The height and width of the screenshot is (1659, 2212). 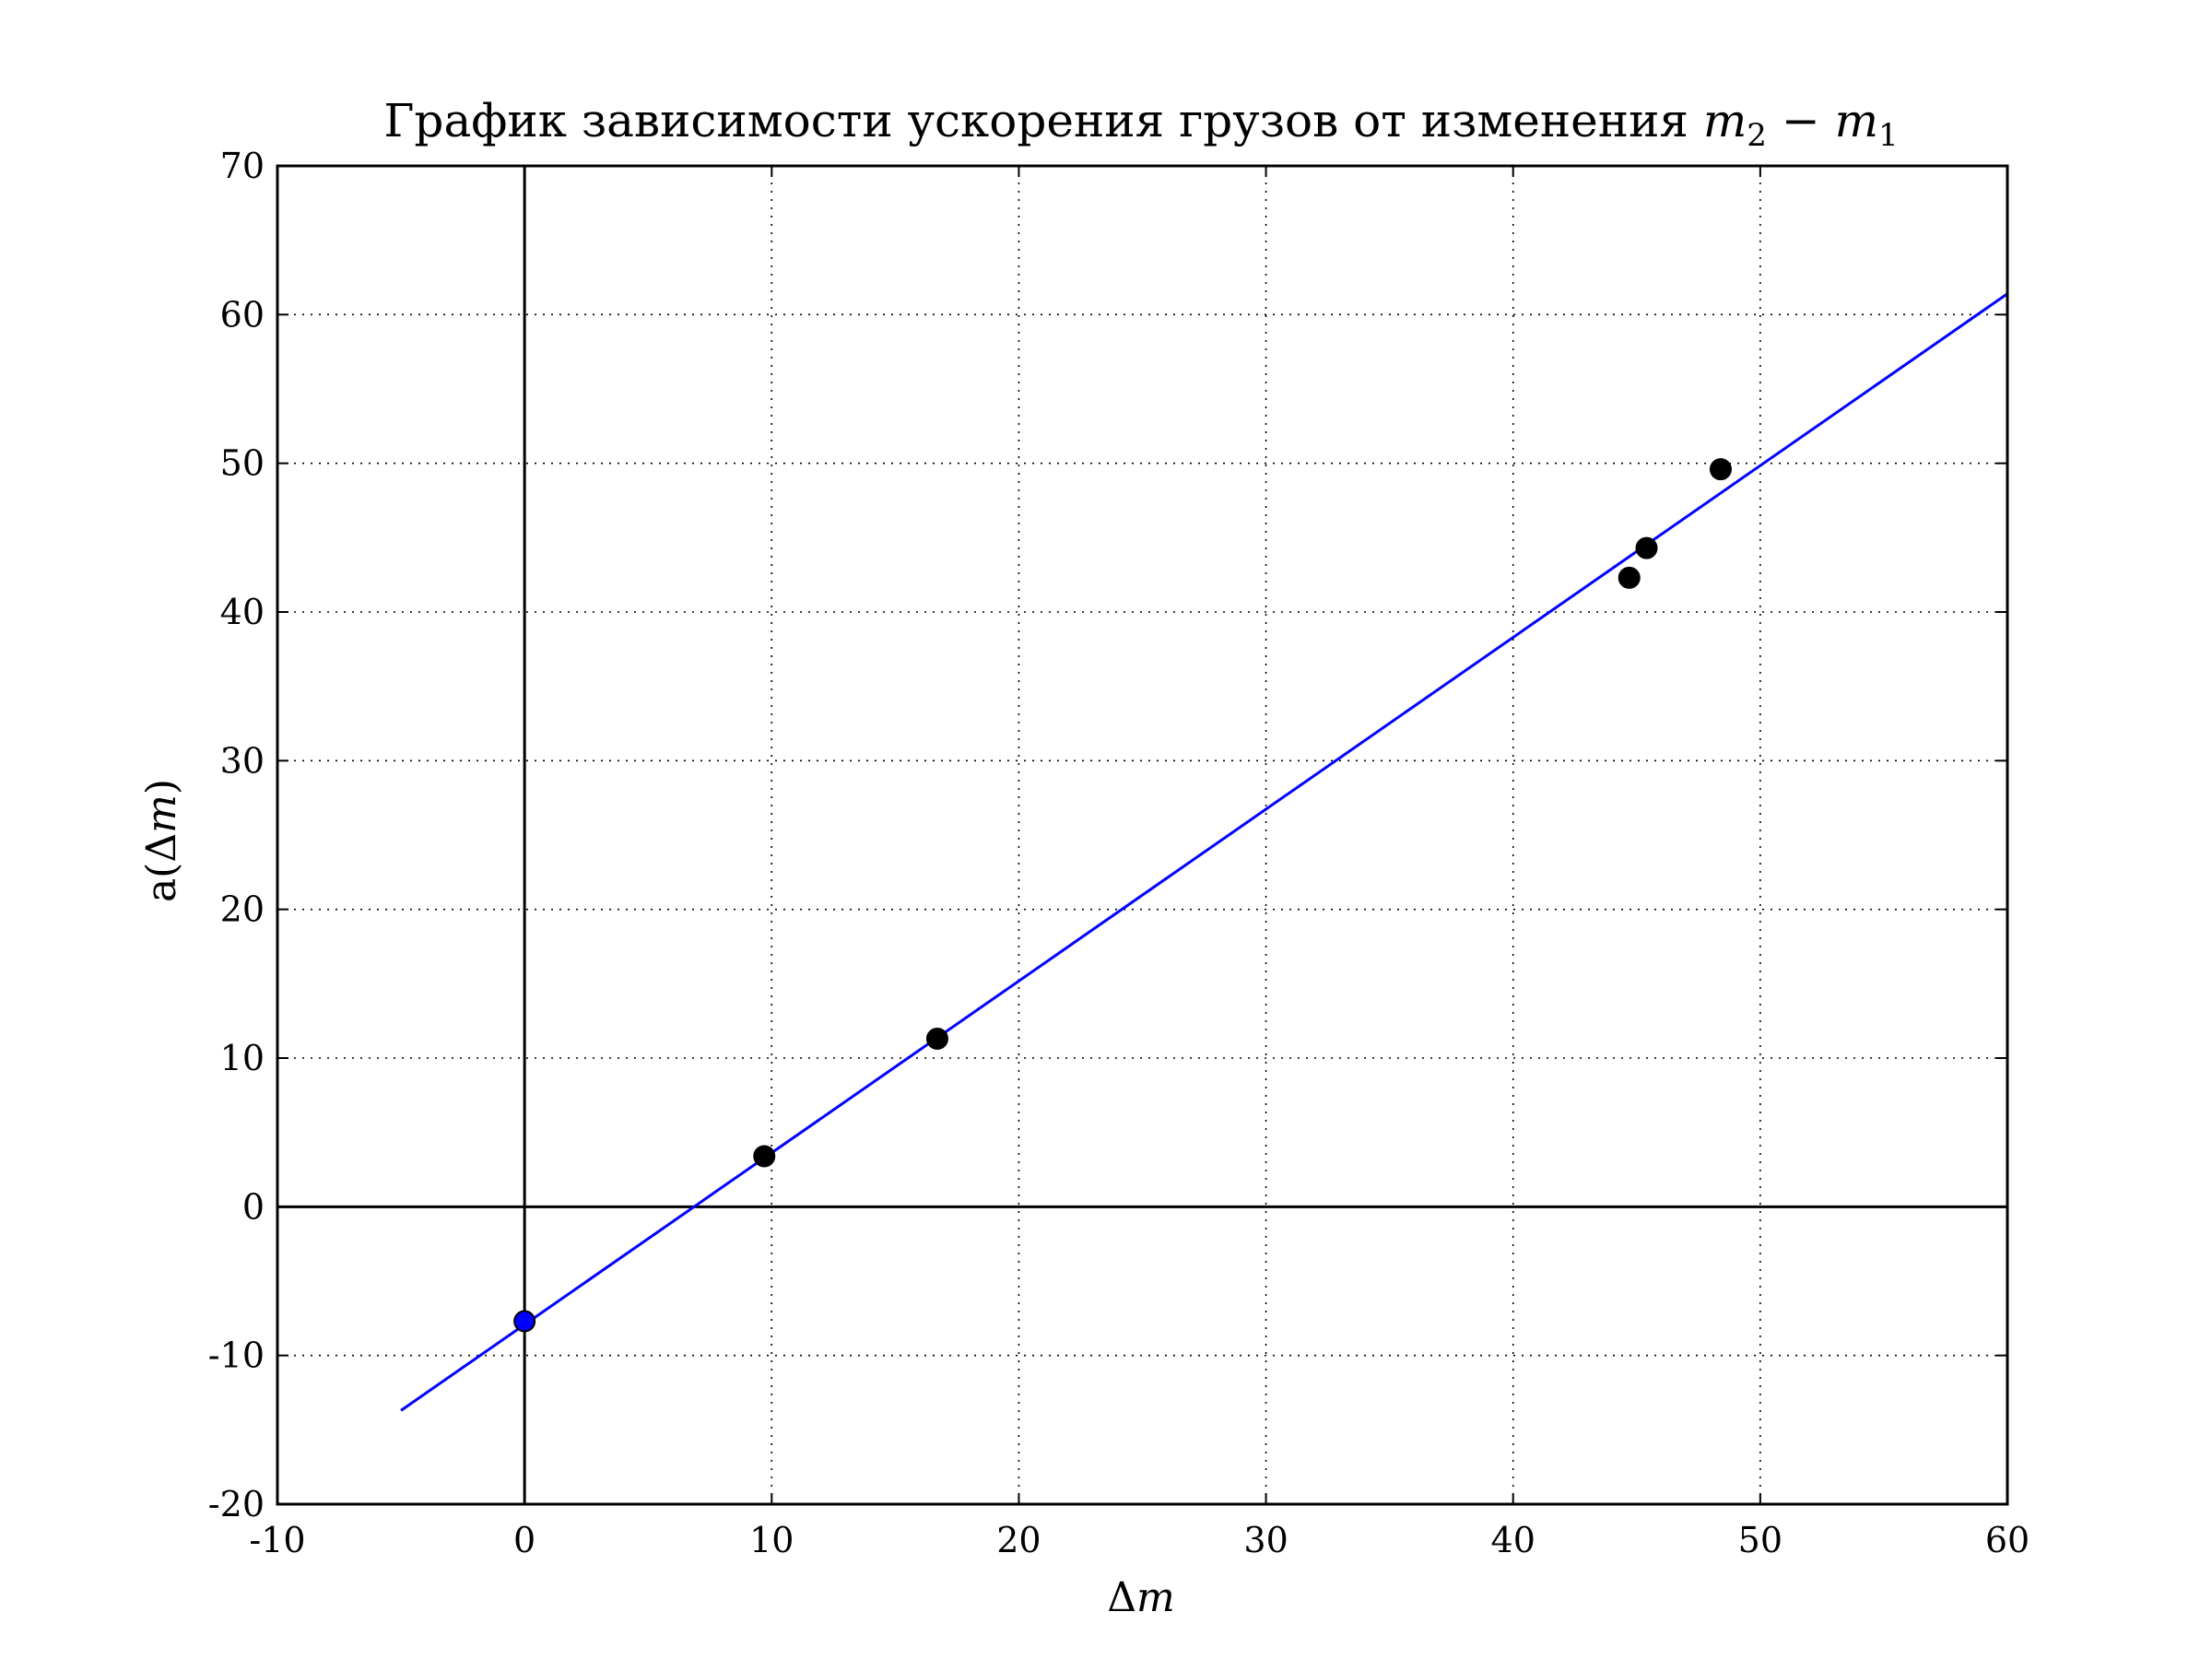 I want to click on x-tick-label: -10, so click(x=277, y=1540).